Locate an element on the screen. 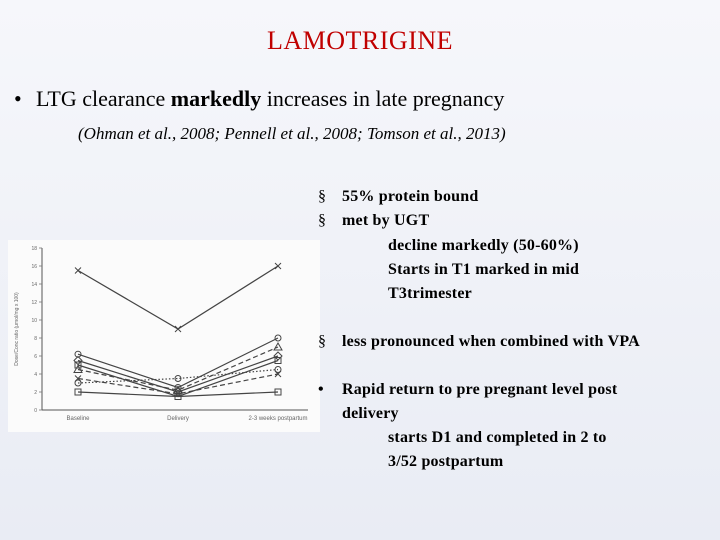 Image resolution: width=720 pixels, height=540 pixels. chart-axes: Dose/Conc ratio (μmol/mg x 100) is located at coordinates (161, 329).